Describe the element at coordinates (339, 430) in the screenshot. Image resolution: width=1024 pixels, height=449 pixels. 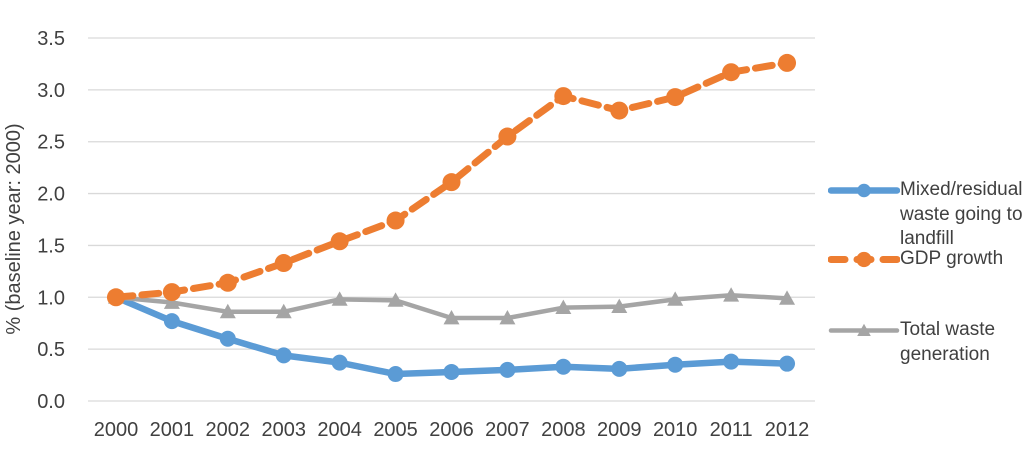
I see `x-axis-tick-label: 2004` at that location.